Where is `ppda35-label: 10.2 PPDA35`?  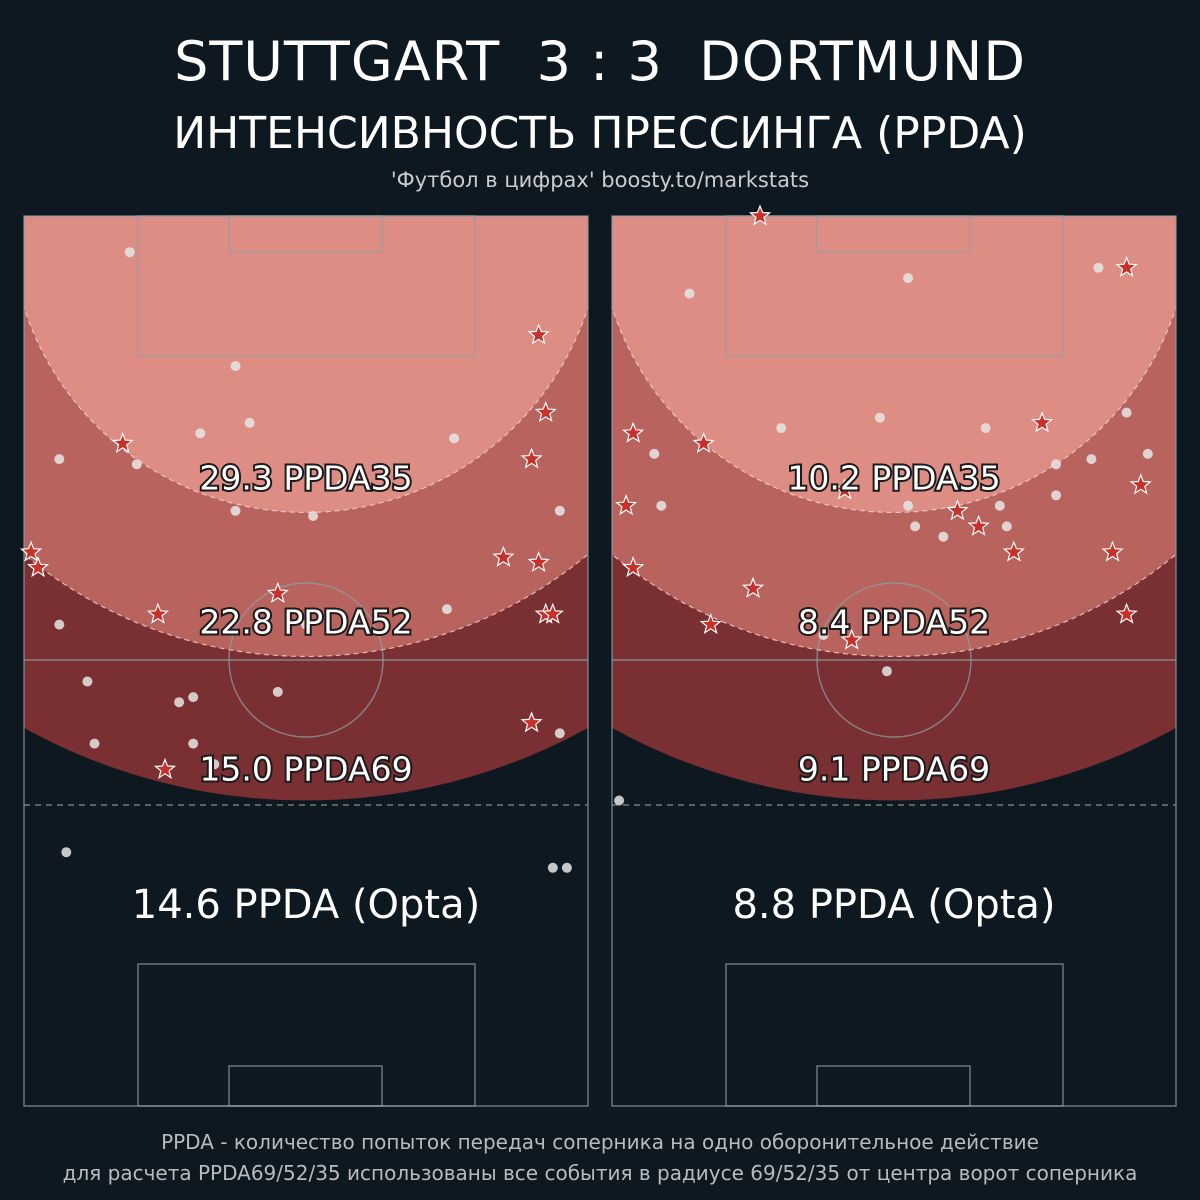
ppda35-label: 10.2 PPDA35 is located at coordinates (893, 478).